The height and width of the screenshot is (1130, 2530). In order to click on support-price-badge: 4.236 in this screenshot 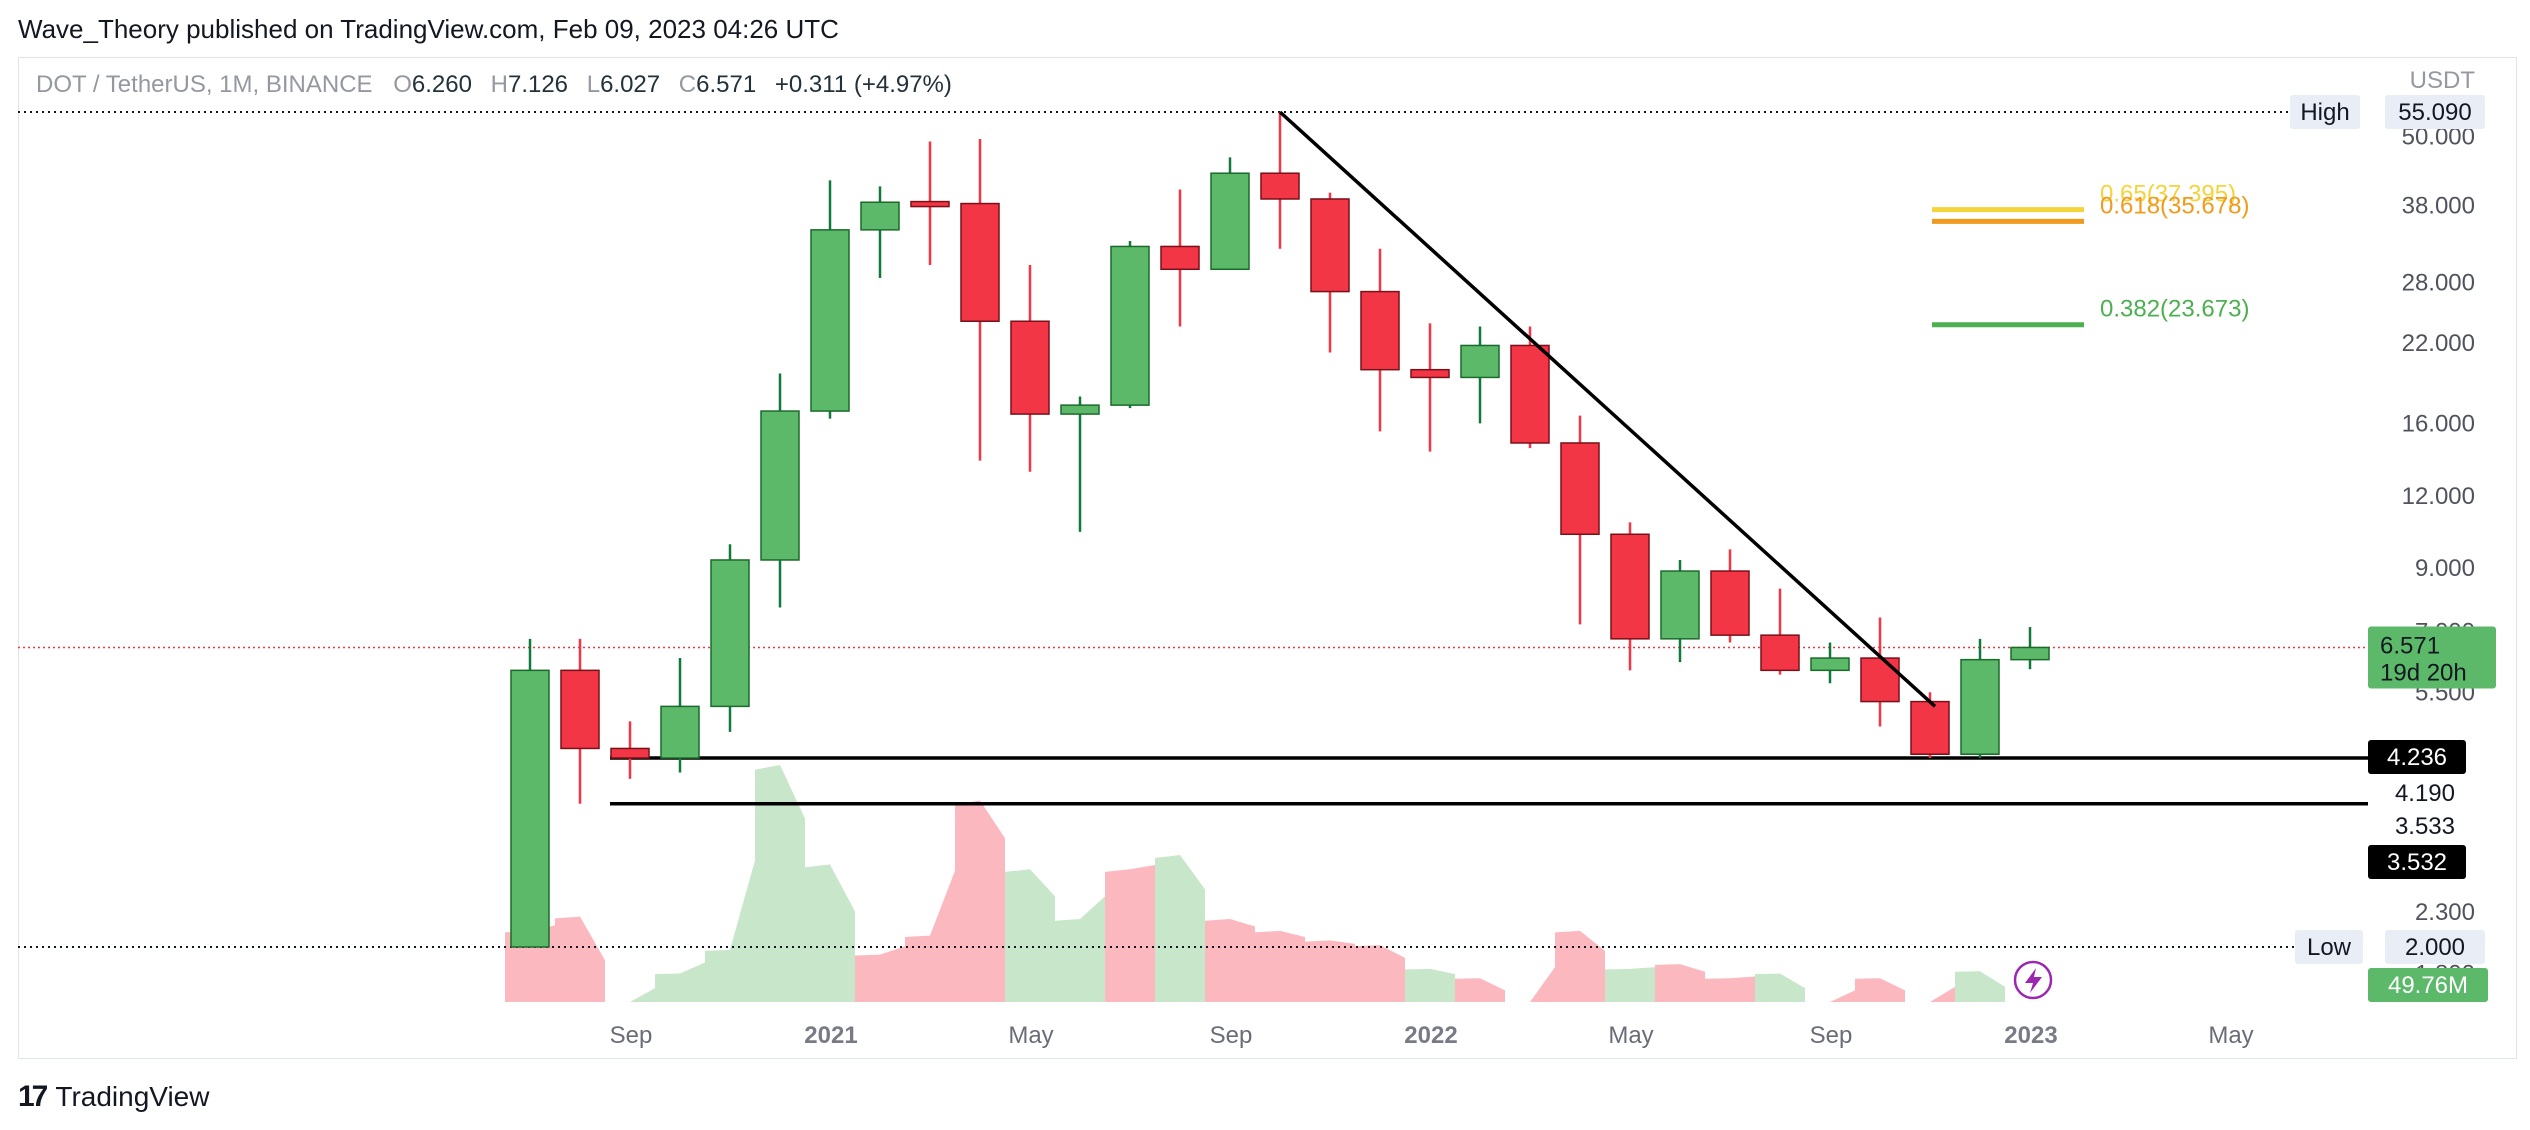, I will do `click(2417, 757)`.